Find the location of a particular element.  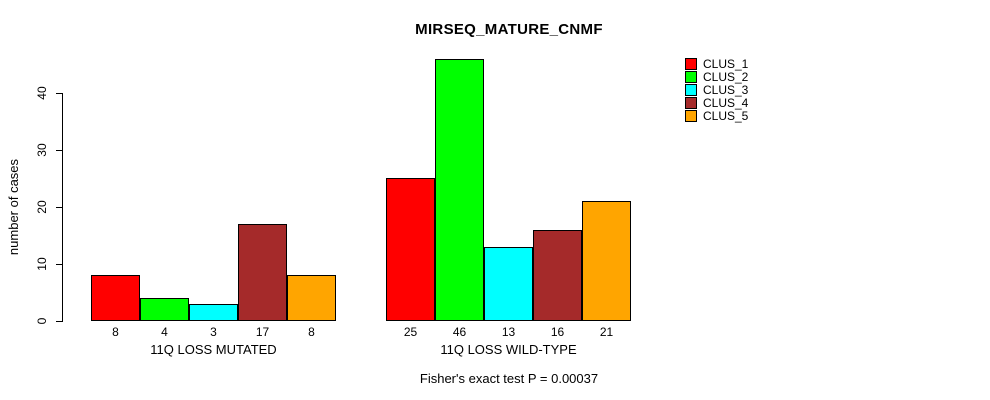

group-label-11q-loss-wild-type: 11Q LOSS WILD-TYPE is located at coordinates (508, 349).